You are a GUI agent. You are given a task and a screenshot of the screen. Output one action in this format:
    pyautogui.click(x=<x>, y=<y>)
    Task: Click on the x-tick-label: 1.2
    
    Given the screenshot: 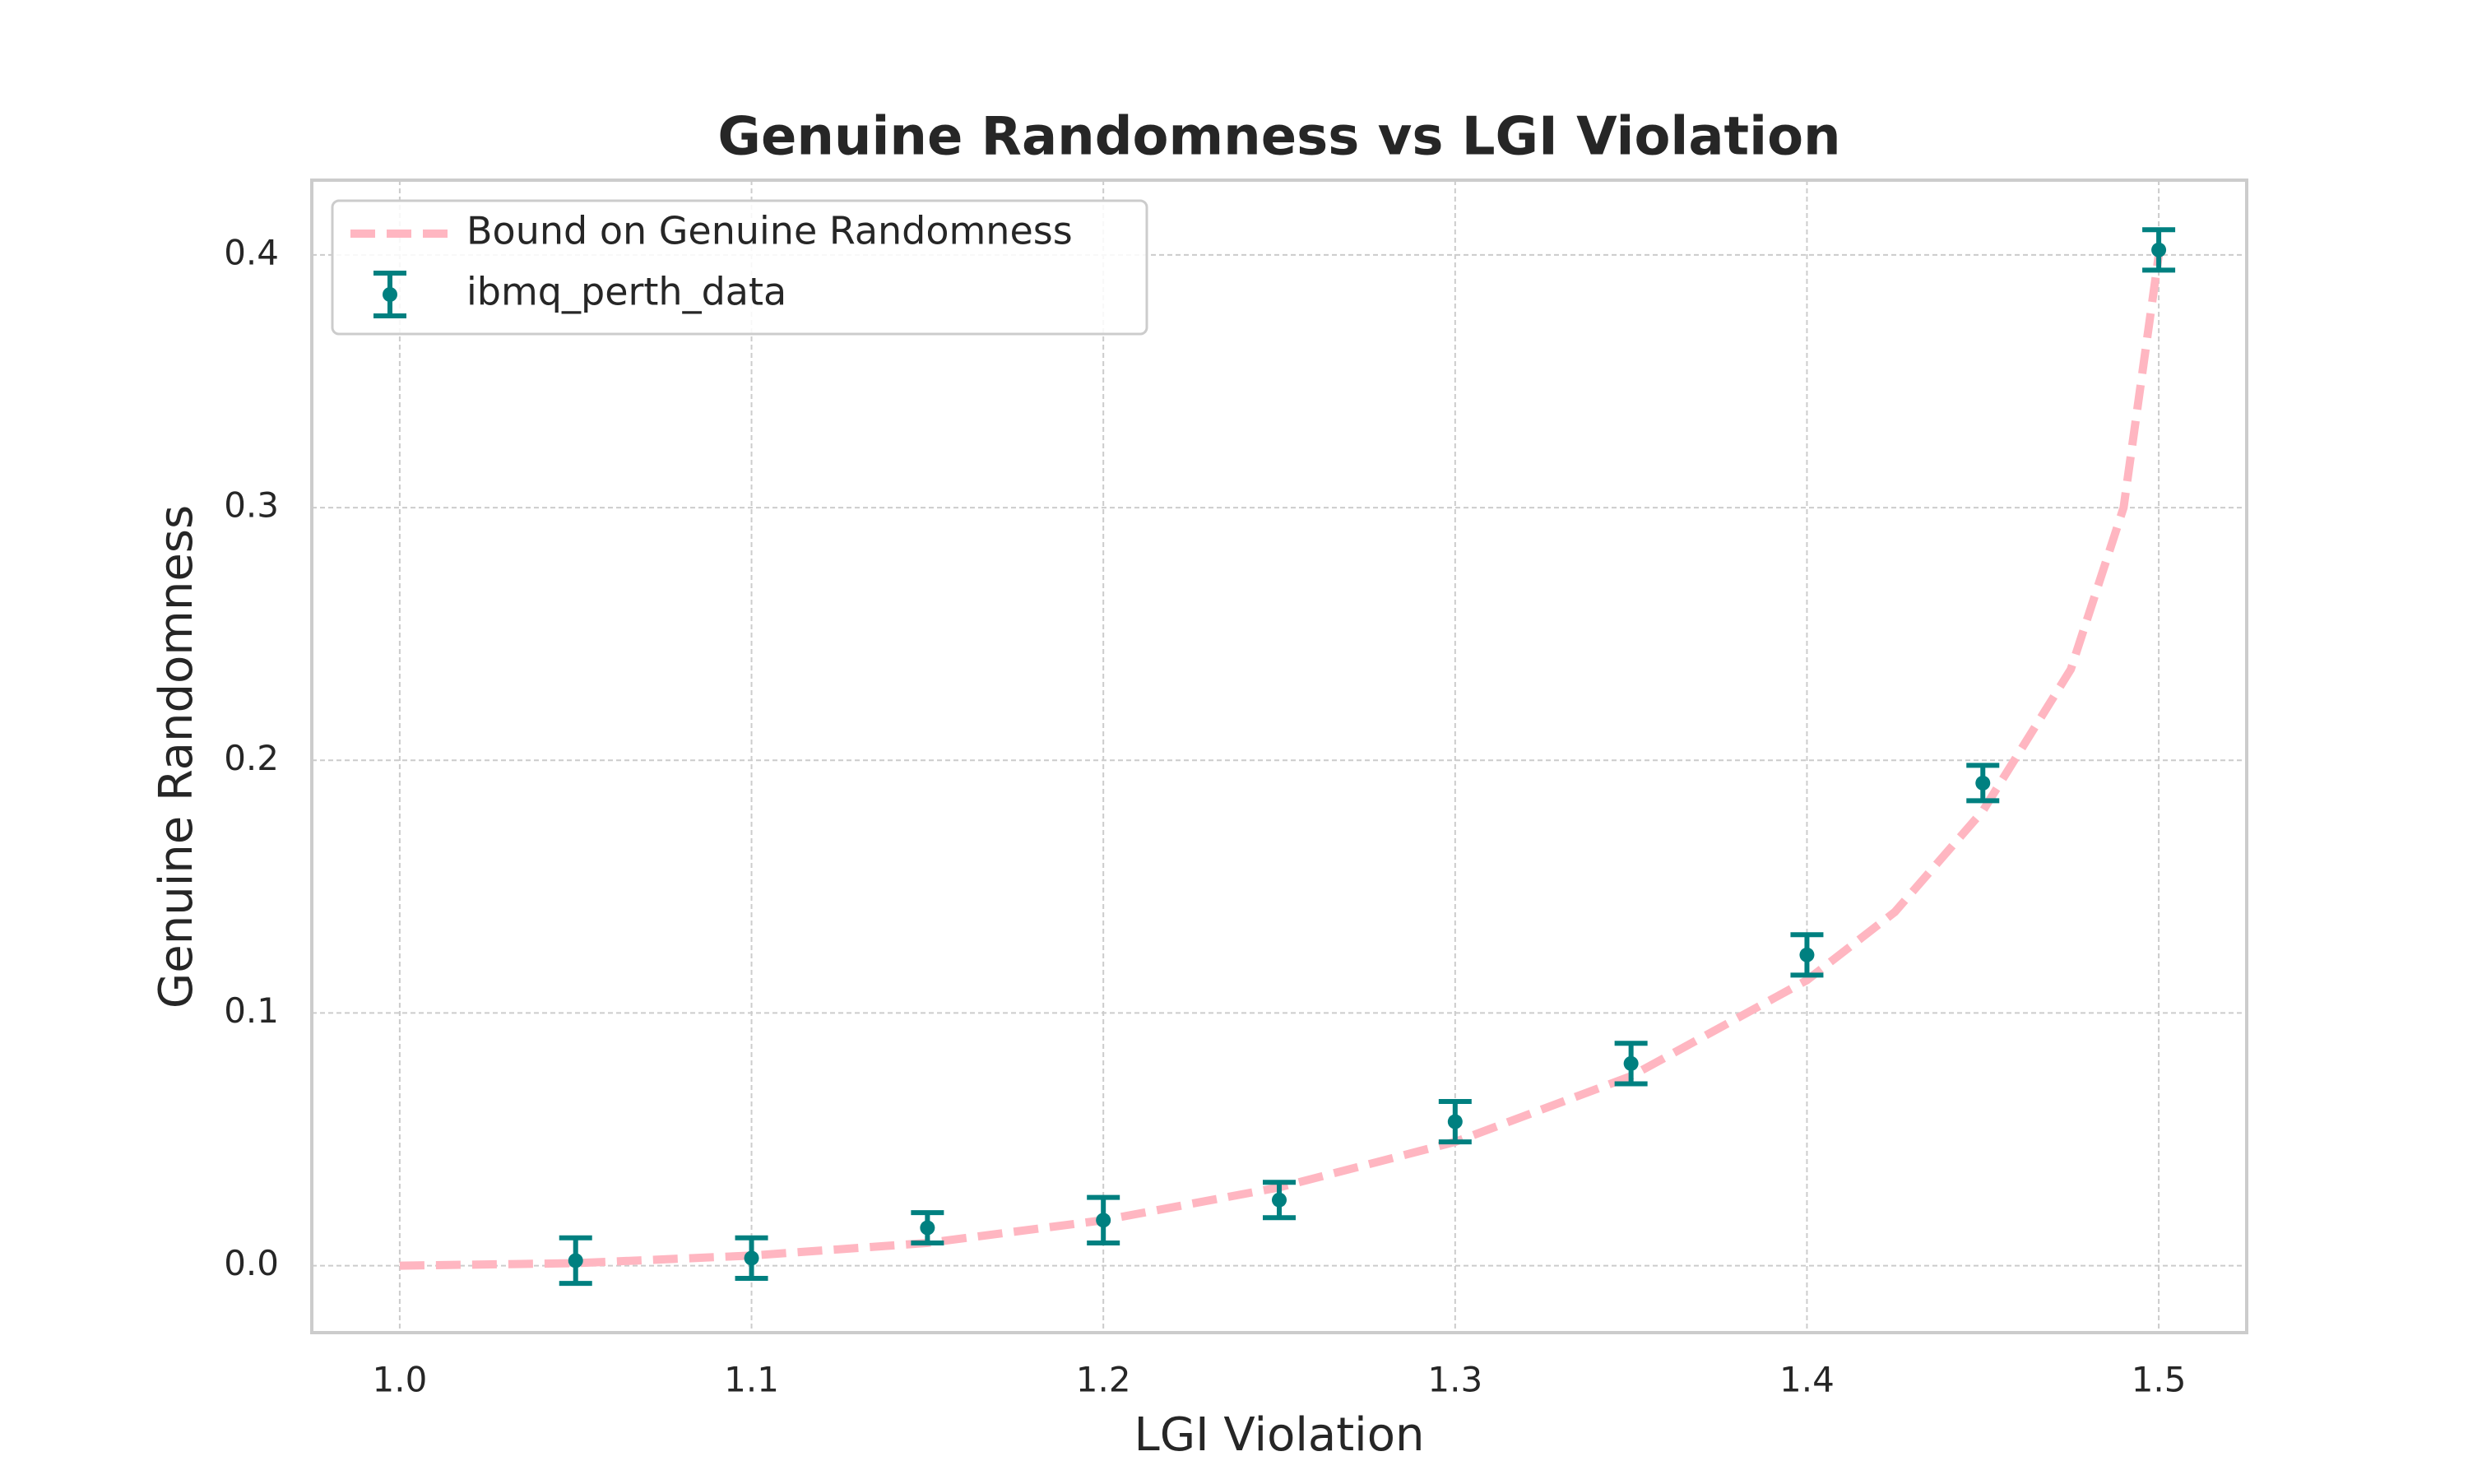 What is the action you would take?
    pyautogui.click(x=1103, y=1380)
    